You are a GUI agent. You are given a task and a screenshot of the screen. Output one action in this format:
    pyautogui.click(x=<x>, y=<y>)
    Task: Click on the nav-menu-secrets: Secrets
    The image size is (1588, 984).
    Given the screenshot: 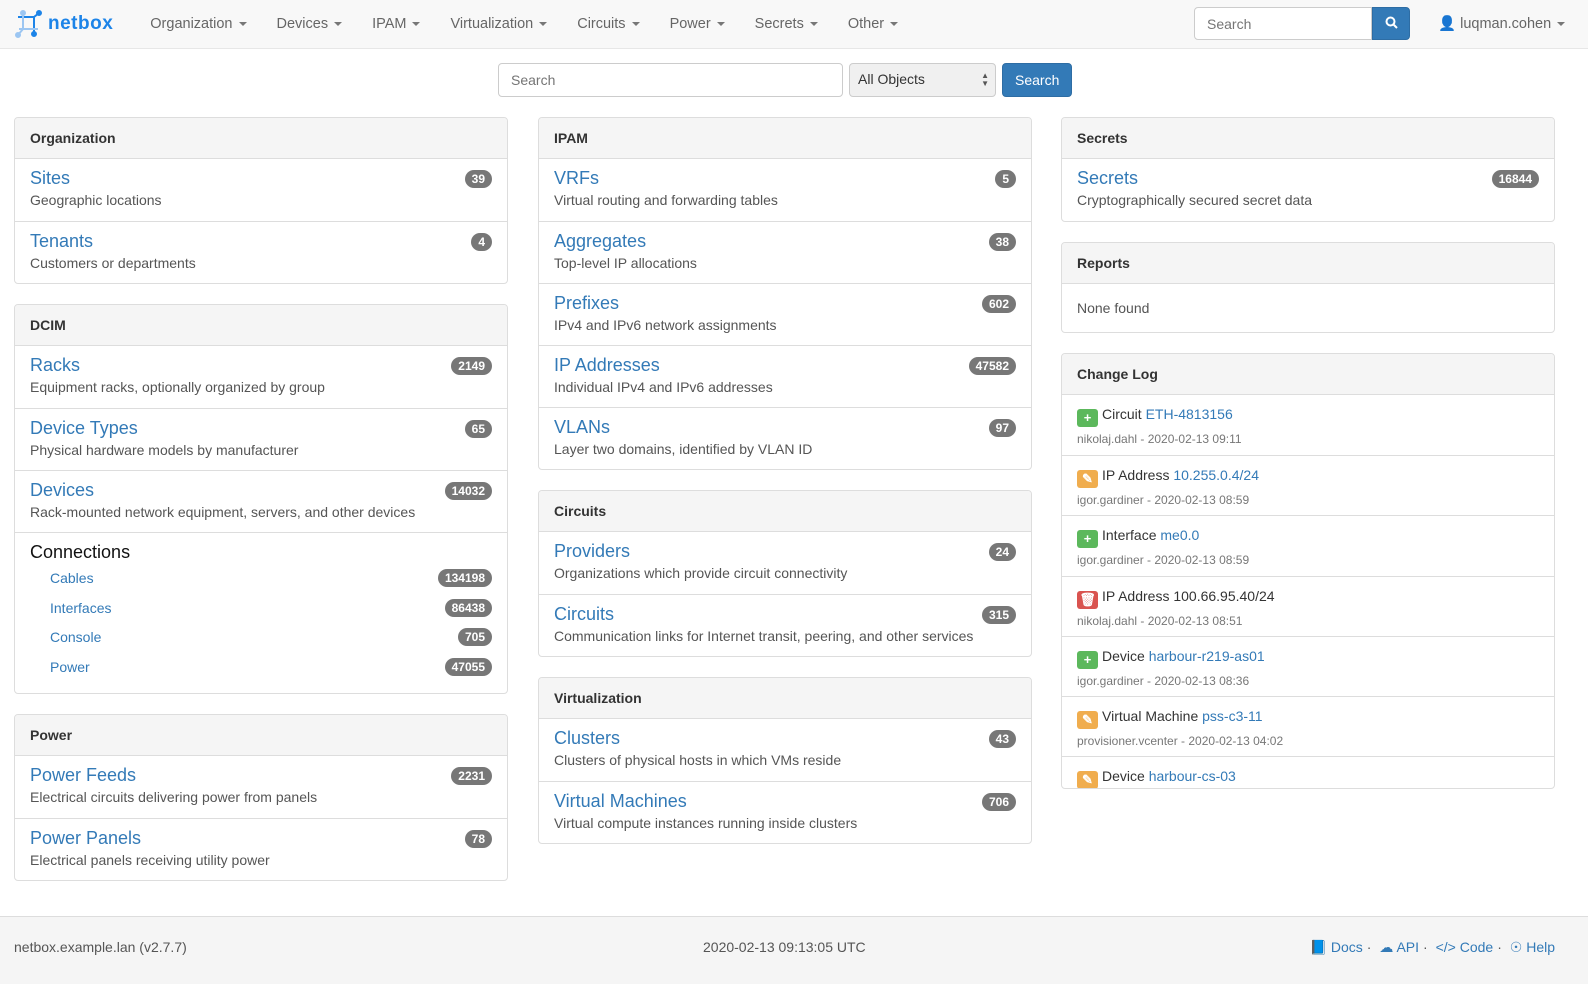 What is the action you would take?
    pyautogui.click(x=786, y=24)
    